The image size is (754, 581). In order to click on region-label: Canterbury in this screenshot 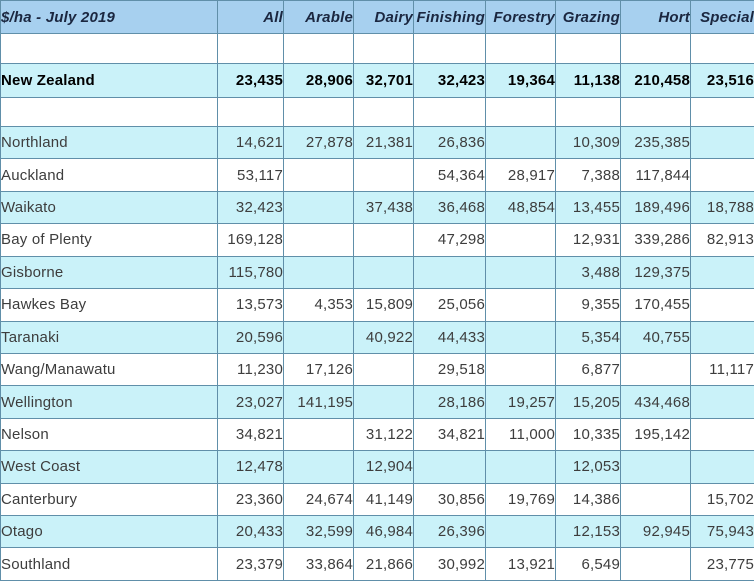, I will do `click(109, 499)`.